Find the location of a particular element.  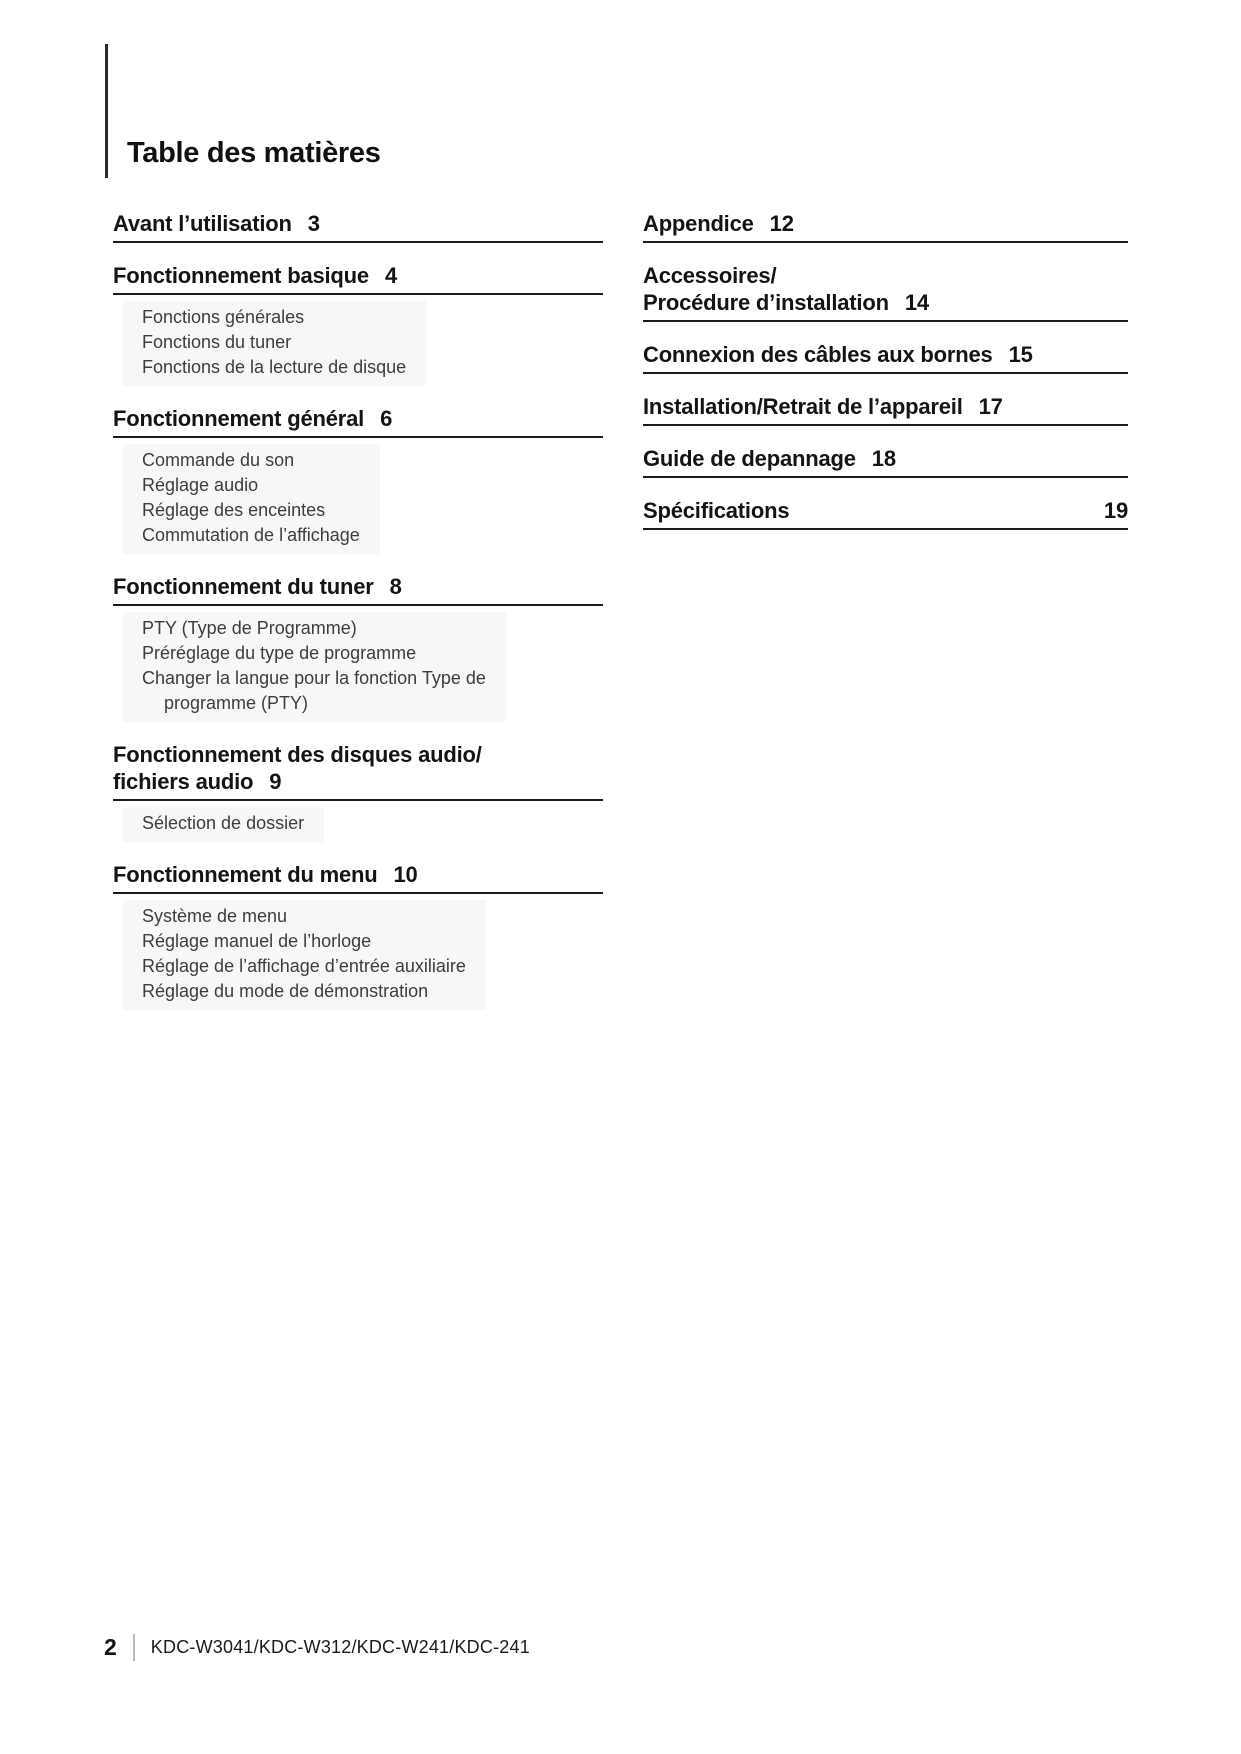

footer-page-number: 2 is located at coordinates (110, 1647).